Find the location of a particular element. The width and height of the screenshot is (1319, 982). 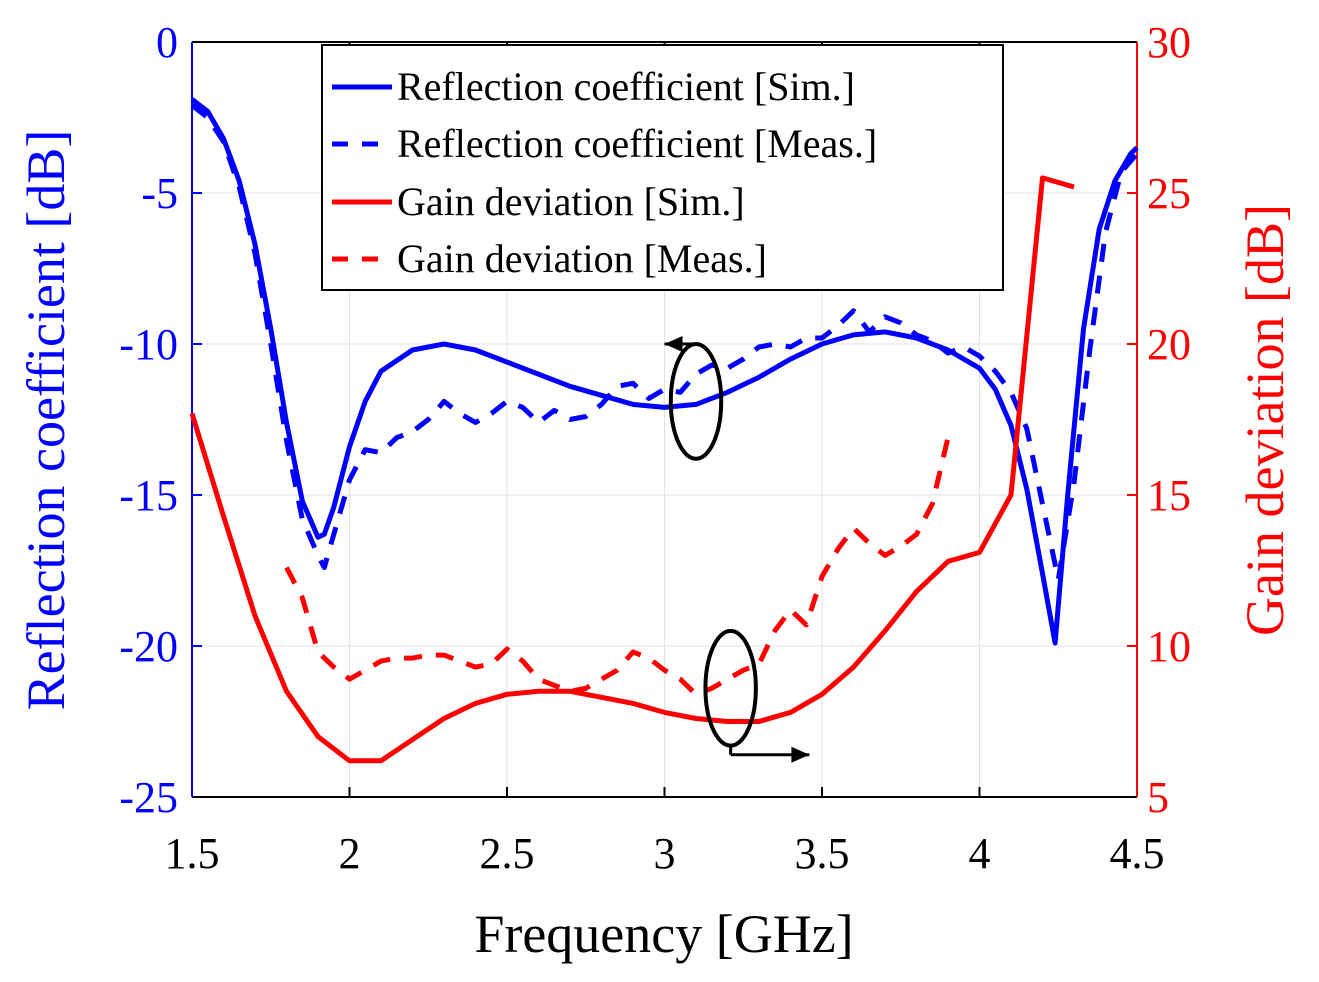

left-tick-label: 0 is located at coordinates (167, 42).